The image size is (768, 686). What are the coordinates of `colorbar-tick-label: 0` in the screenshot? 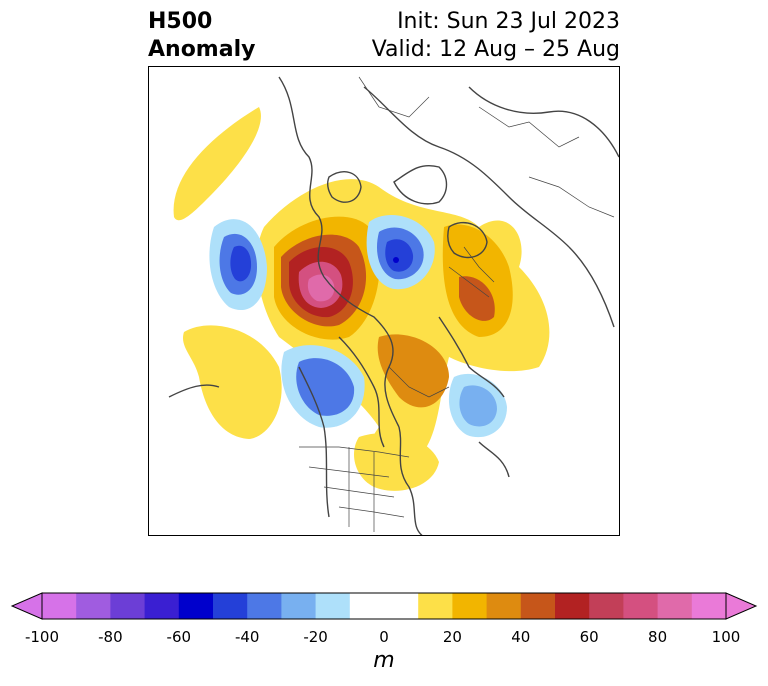 It's located at (384, 637).